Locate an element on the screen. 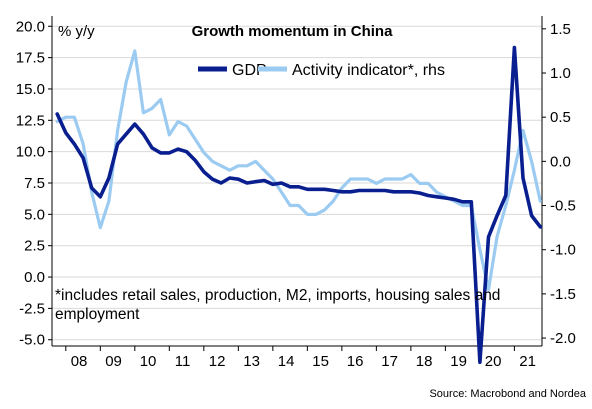 The height and width of the screenshot is (409, 592). chart-title: Growth momentum in China is located at coordinates (292, 31).